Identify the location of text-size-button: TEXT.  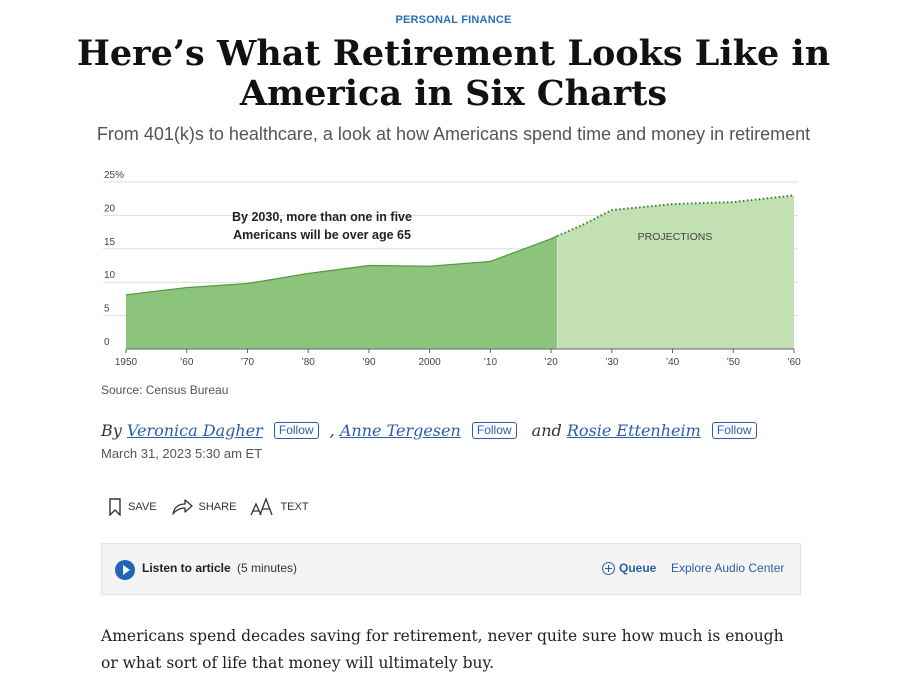
(279, 507).